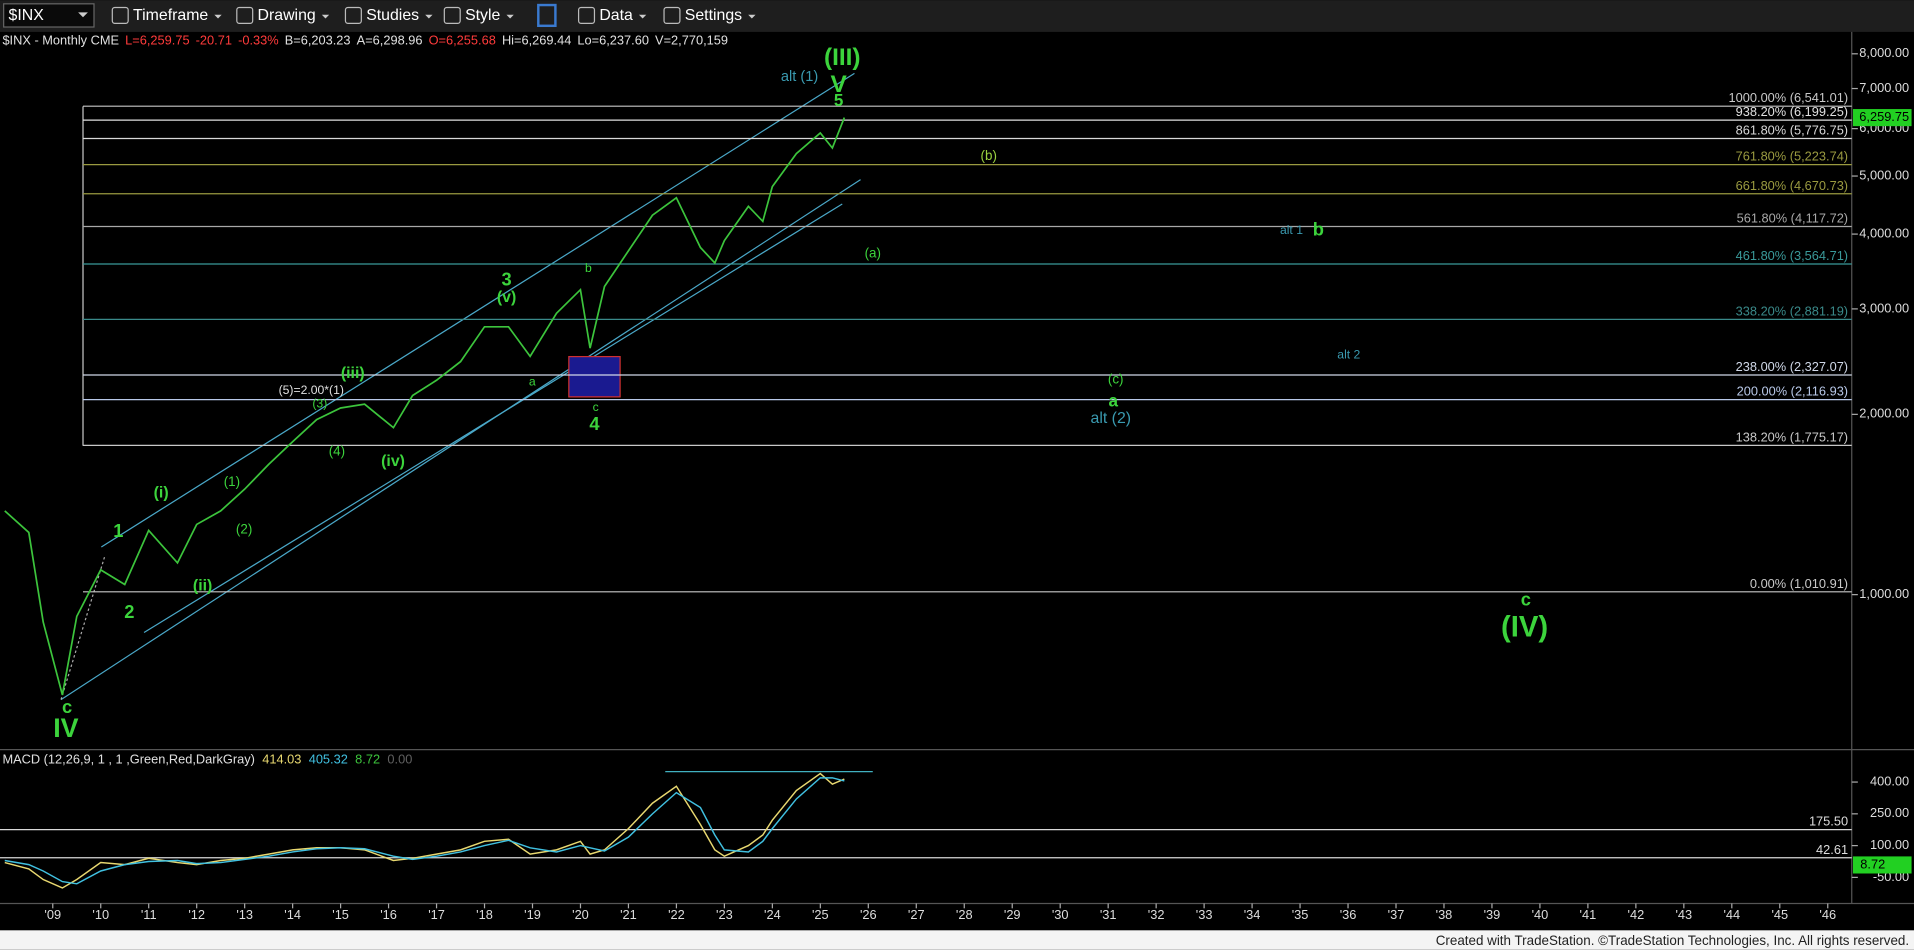 The image size is (1914, 950). Describe the element at coordinates (1116, 378) in the screenshot. I see `wave-label: (c)` at that location.